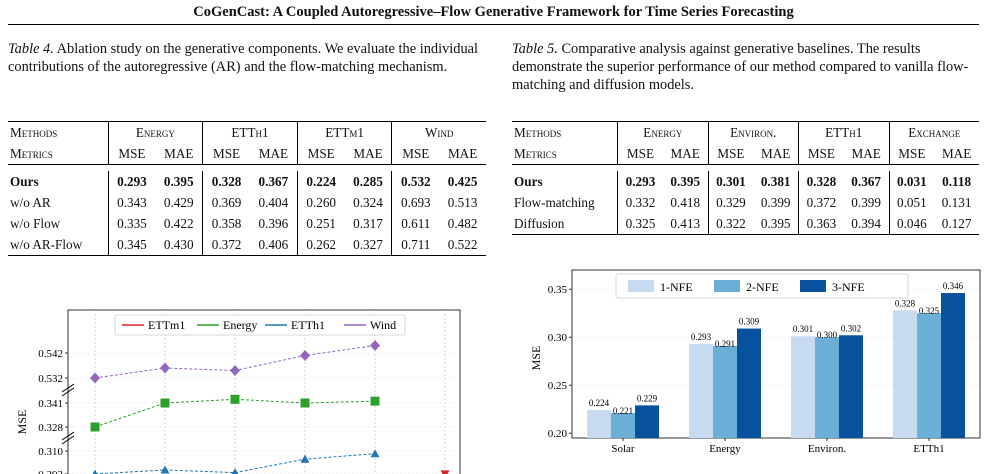 This screenshot has height=474, width=987. What do you see at coordinates (821, 181) in the screenshot?
I see `table-cell: 0.328` at bounding box center [821, 181].